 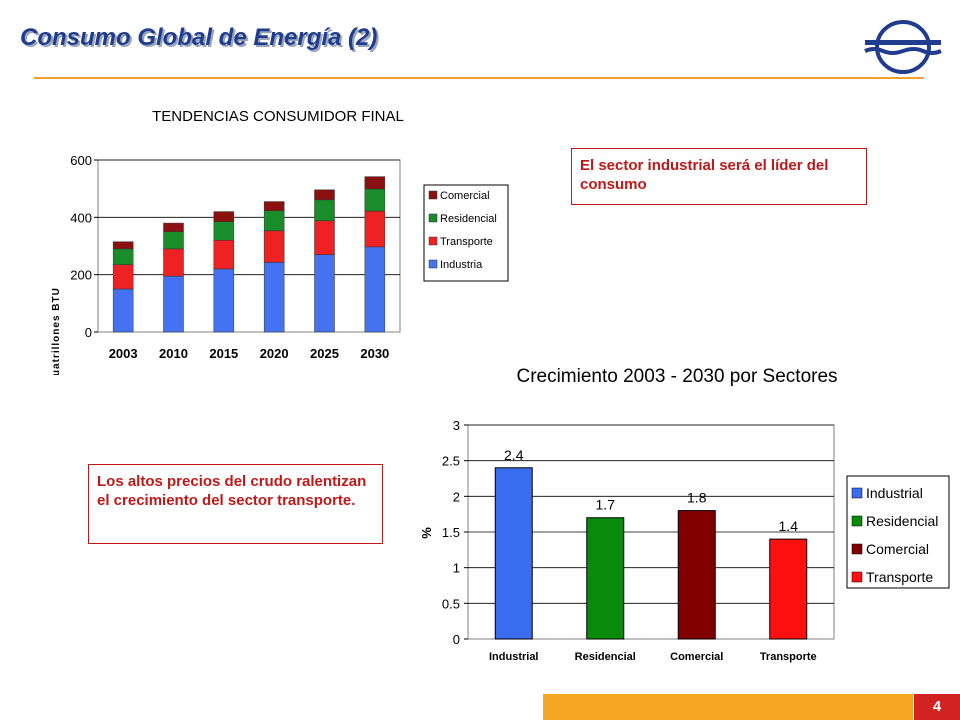 What do you see at coordinates (278, 116) in the screenshot?
I see `chart1-title: TENDENCIAS CONSUMIDOR FINAL` at bounding box center [278, 116].